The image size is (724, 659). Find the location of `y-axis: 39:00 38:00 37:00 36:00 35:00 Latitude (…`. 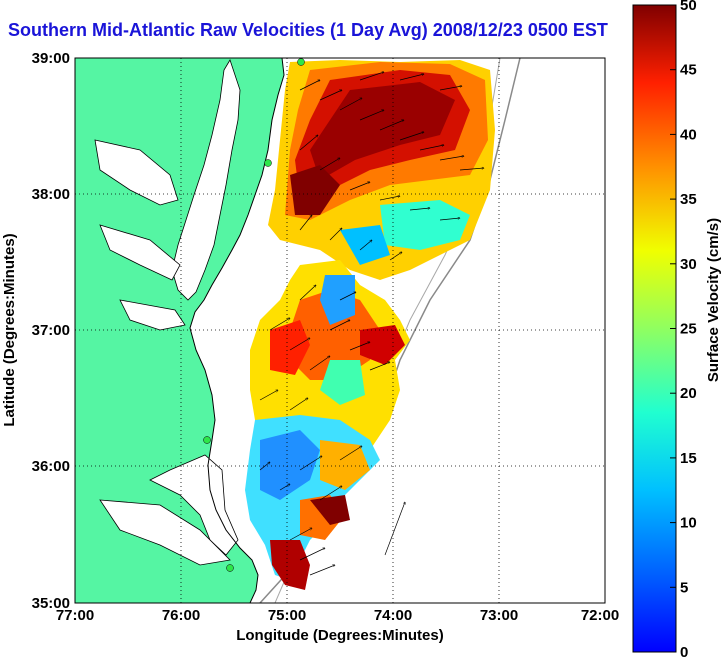

y-axis: 39:00 38:00 37:00 36:00 35:00 Latitude (… is located at coordinates (35, 331).